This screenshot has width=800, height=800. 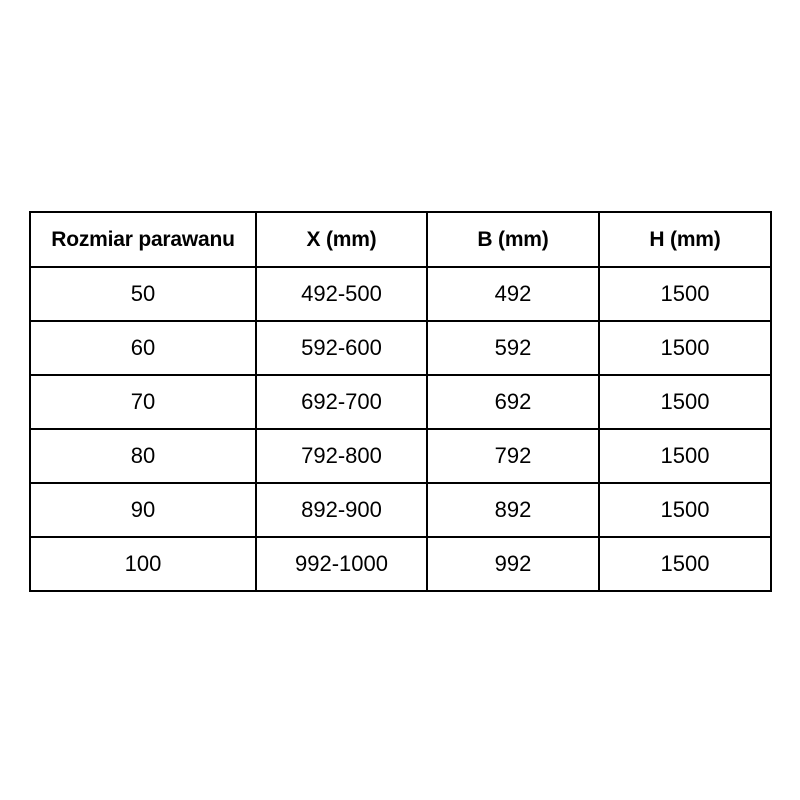 What do you see at coordinates (341, 456) in the screenshot?
I see `table-cell: 792-800` at bounding box center [341, 456].